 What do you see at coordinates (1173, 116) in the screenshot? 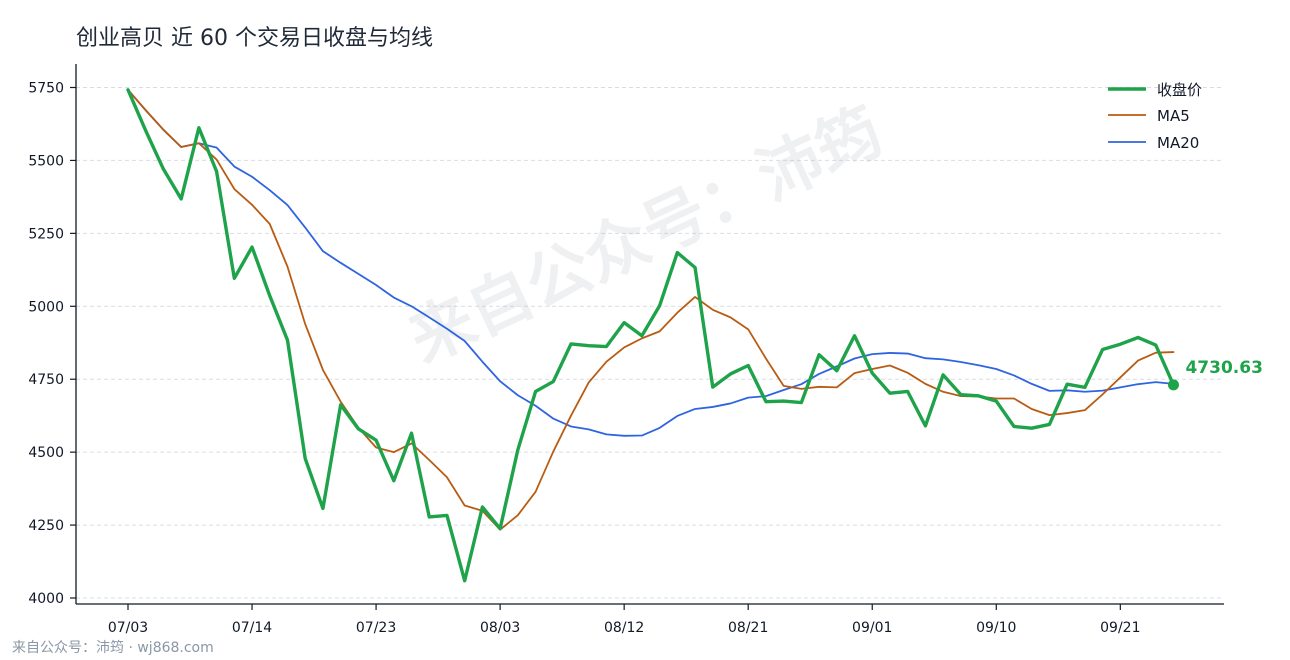
I see `legend-label-ma5: MA5` at bounding box center [1173, 116].